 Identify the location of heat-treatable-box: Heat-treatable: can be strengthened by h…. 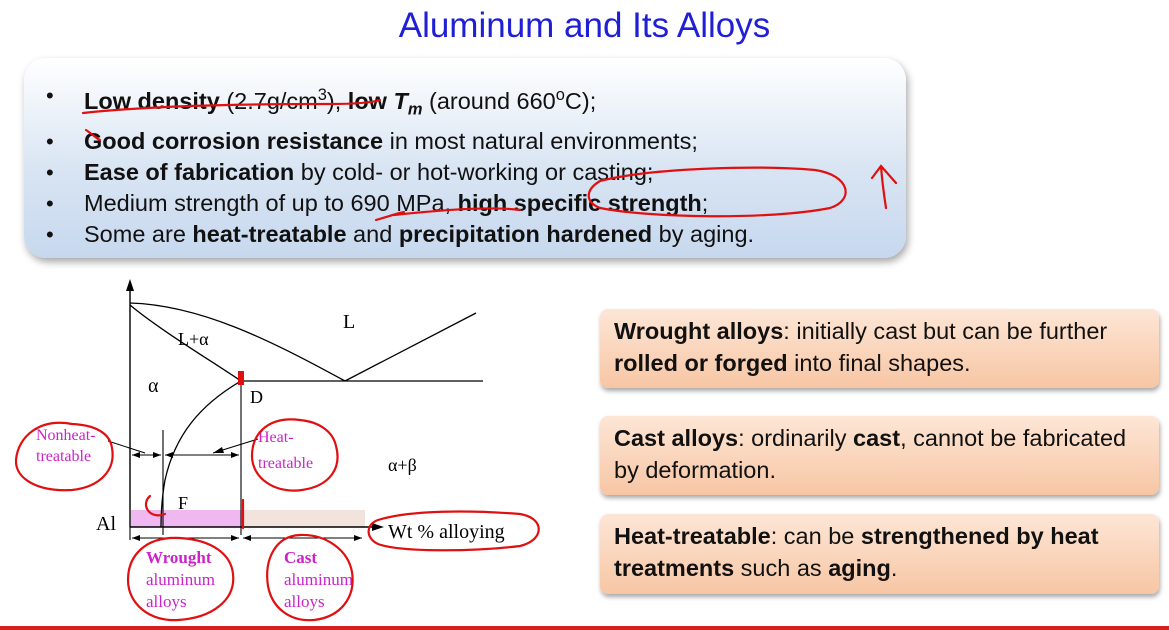
(879, 554).